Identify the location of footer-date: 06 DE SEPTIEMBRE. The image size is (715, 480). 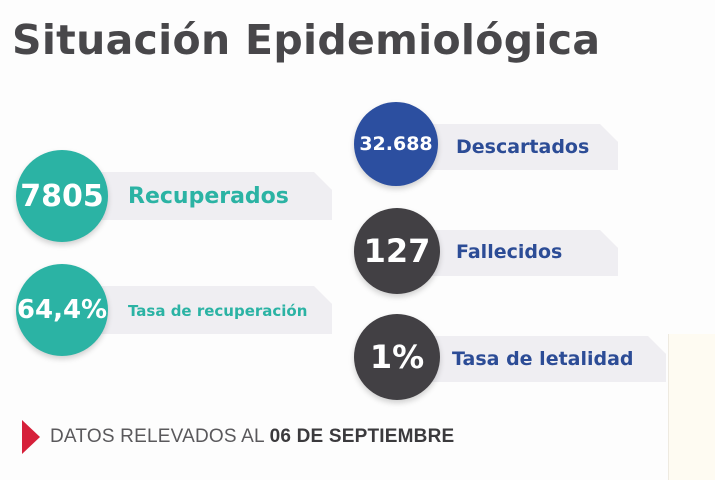
(362, 436).